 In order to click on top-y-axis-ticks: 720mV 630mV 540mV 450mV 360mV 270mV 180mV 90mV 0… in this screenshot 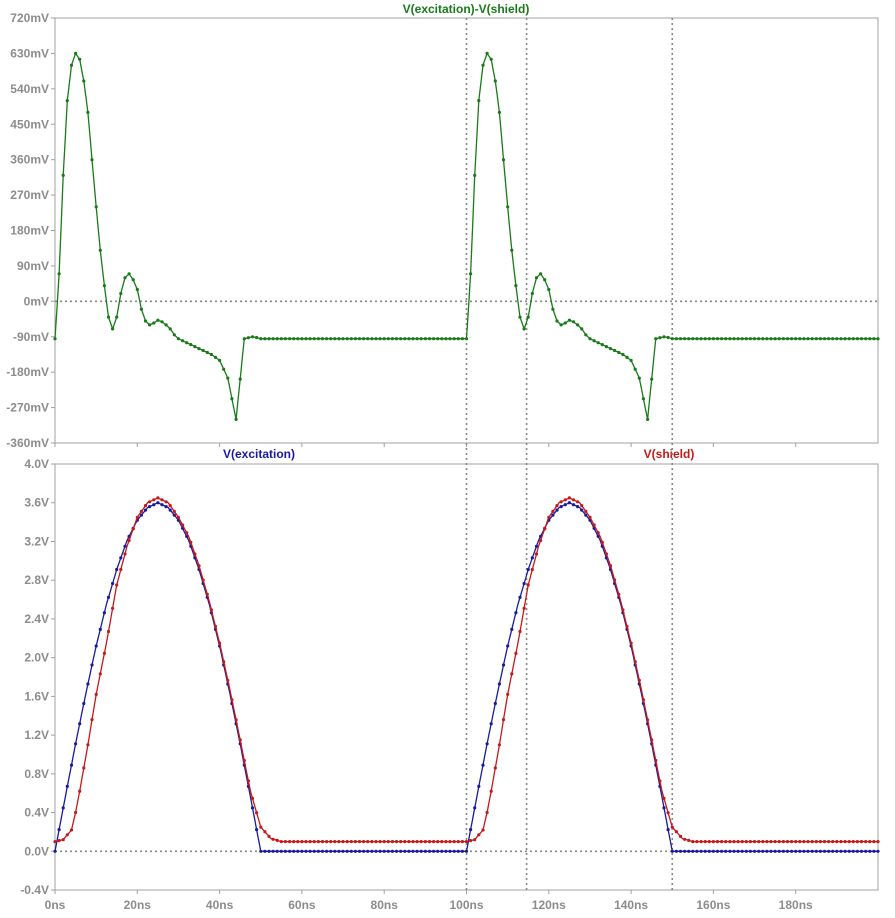, I will do `click(30, 230)`.